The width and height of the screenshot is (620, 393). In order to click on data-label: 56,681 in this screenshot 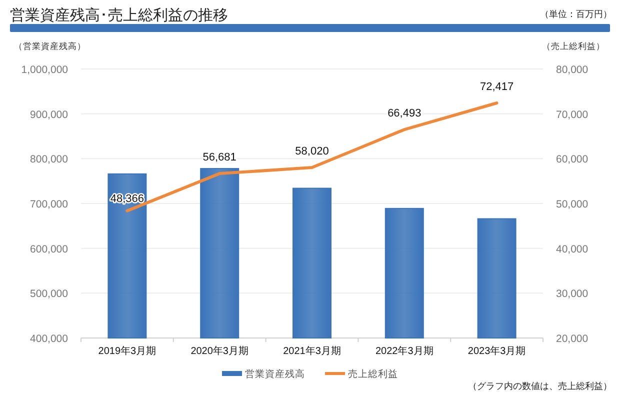, I will do `click(219, 158)`.